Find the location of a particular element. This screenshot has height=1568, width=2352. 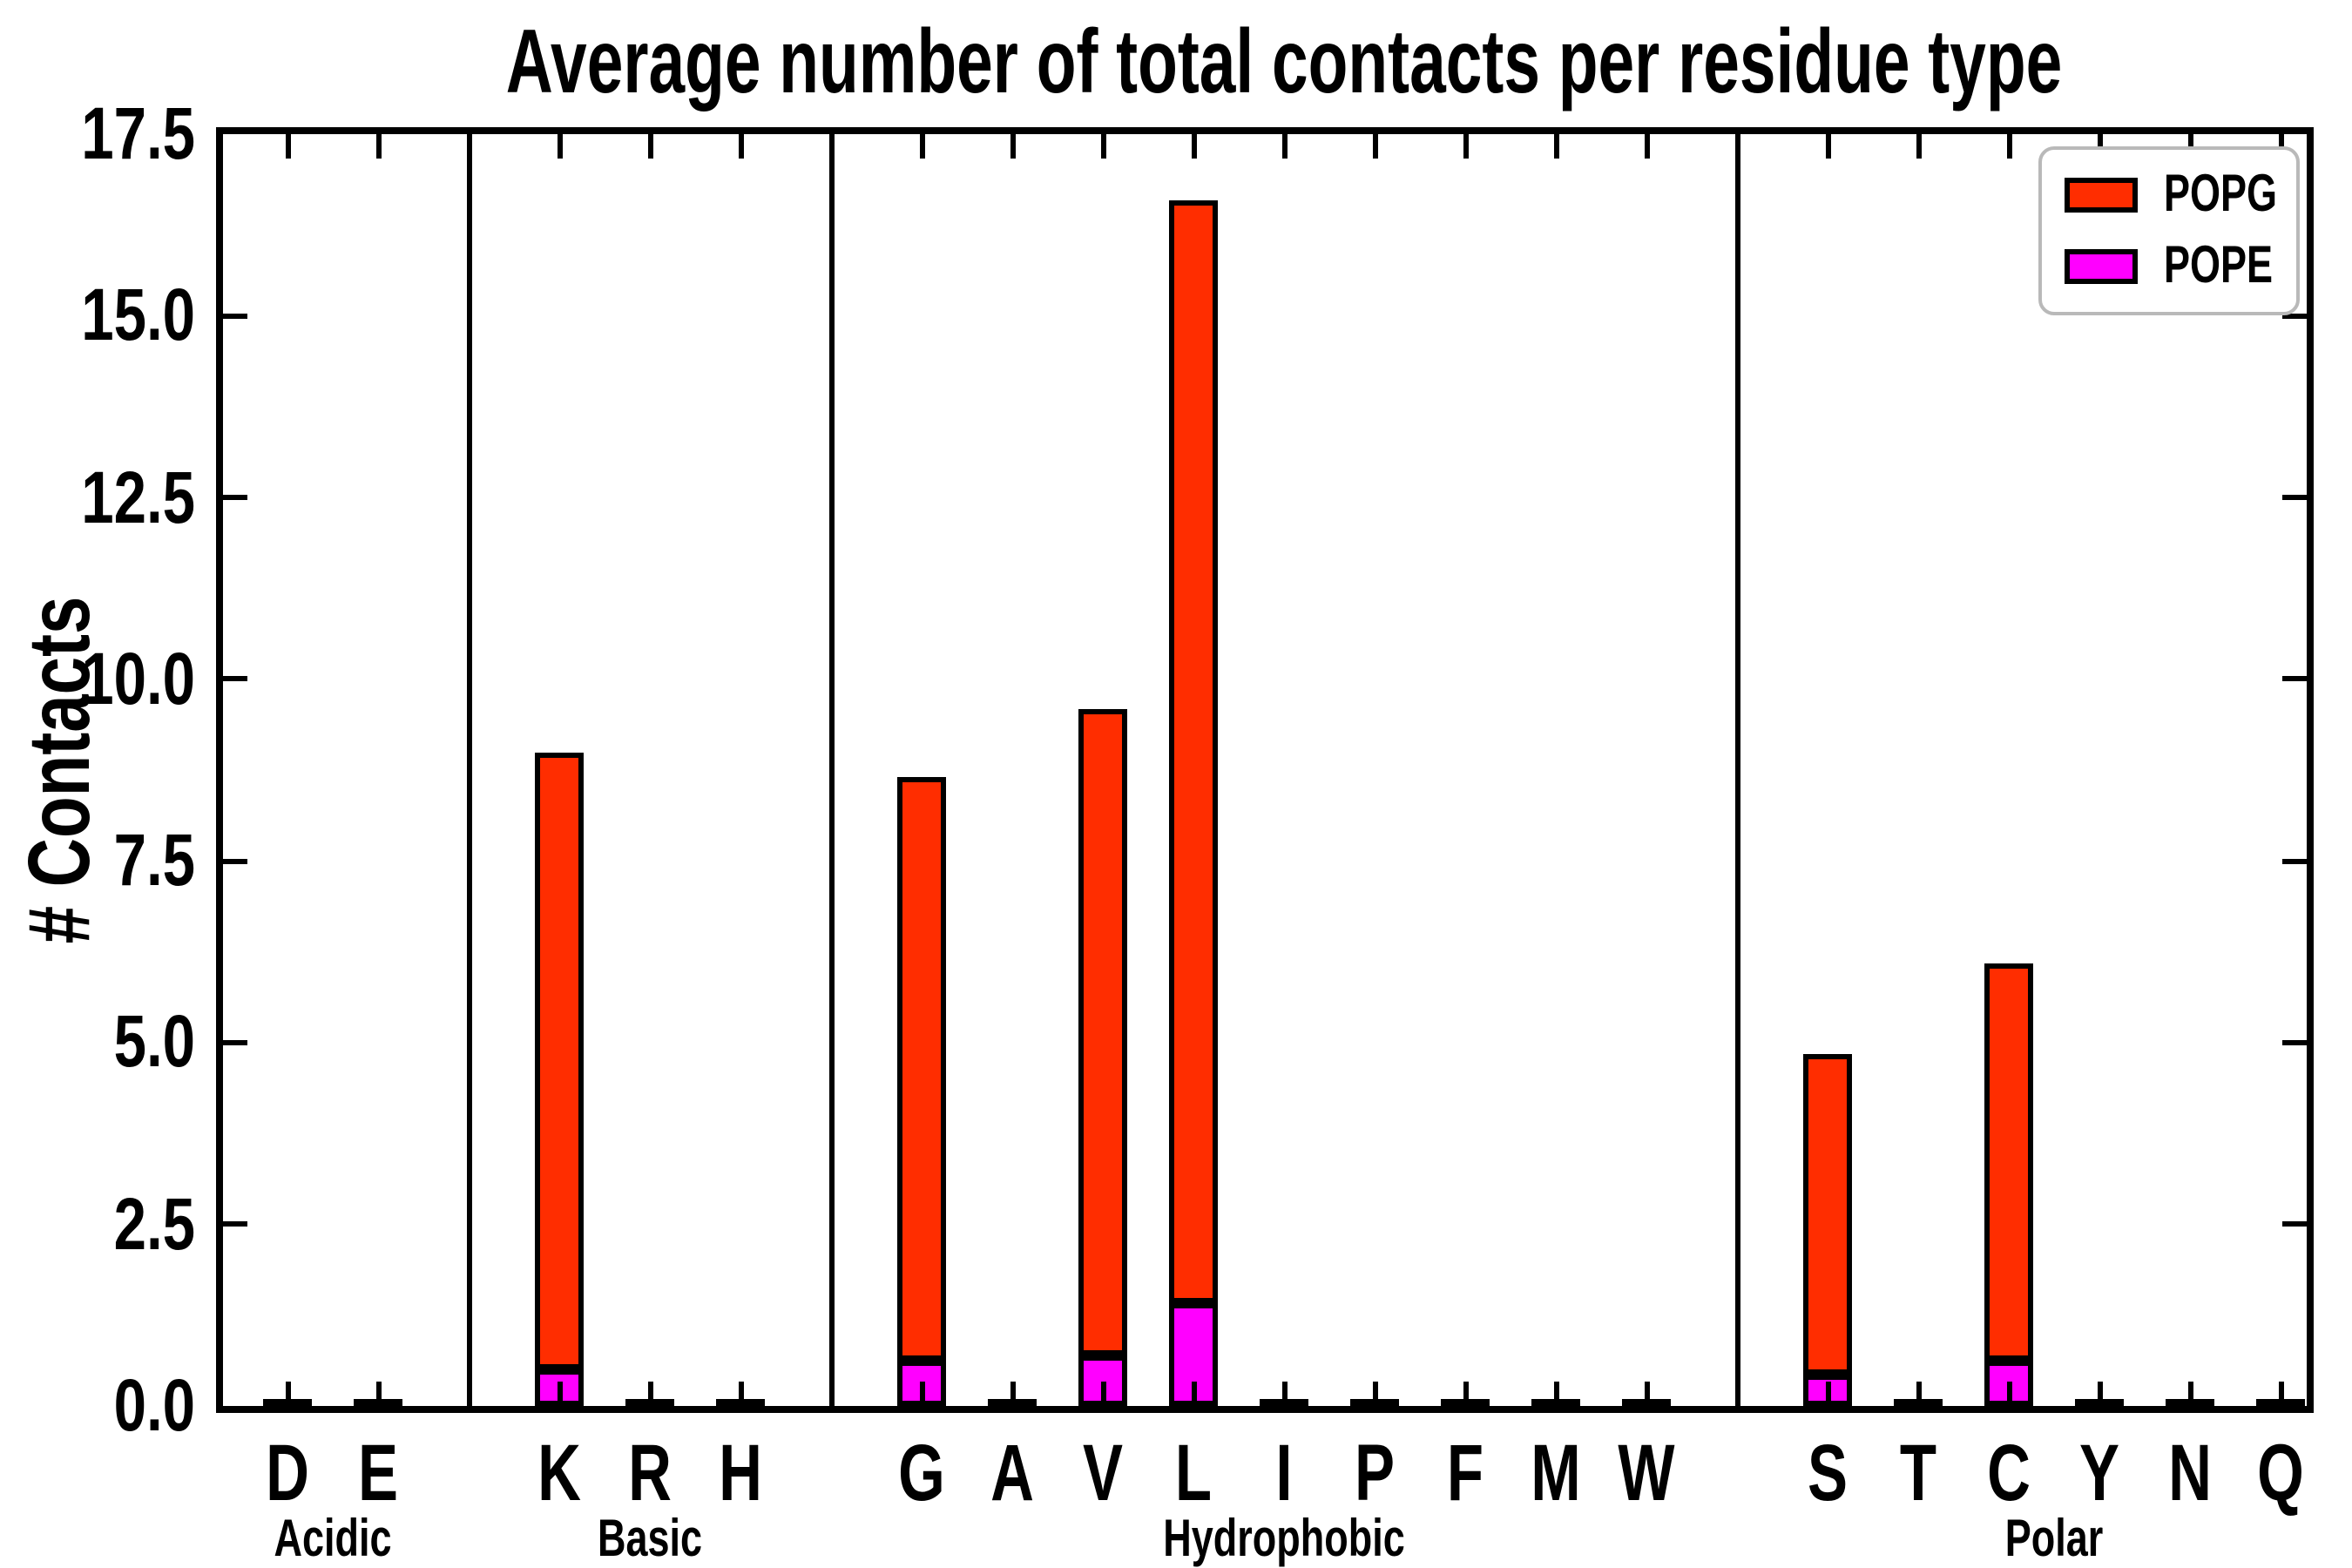

legend-item-popg: POPG is located at coordinates (2171, 194).